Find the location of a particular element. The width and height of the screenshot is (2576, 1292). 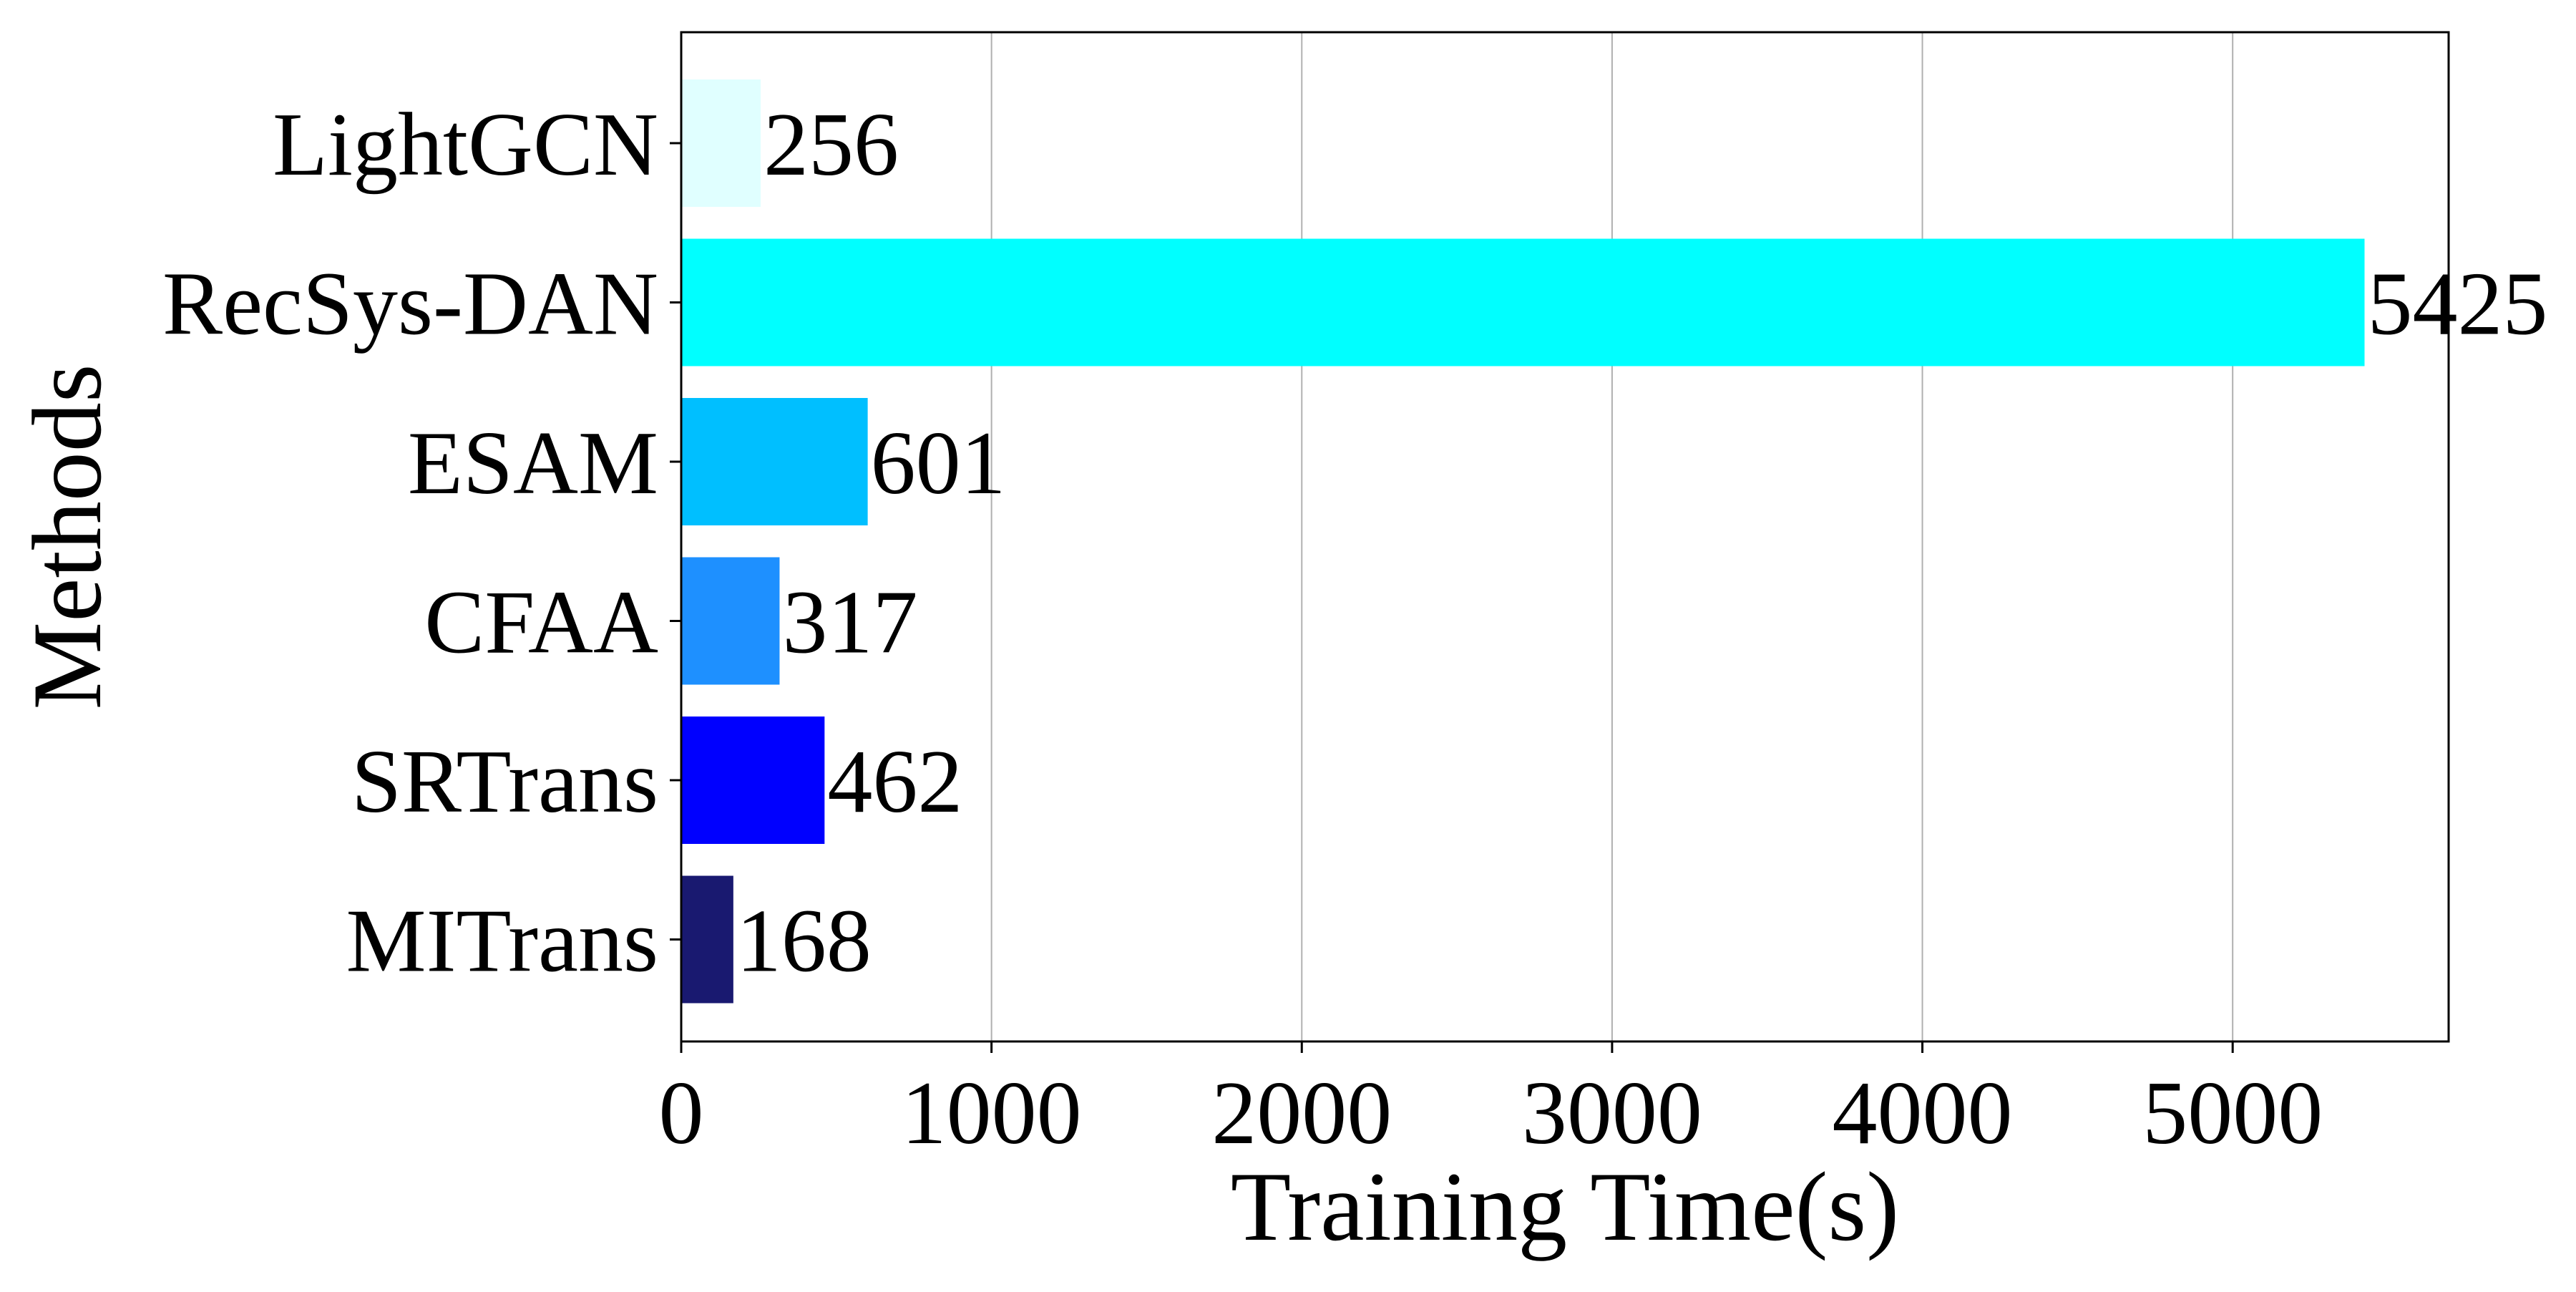

x-tick-label: 0 is located at coordinates (681, 1113).